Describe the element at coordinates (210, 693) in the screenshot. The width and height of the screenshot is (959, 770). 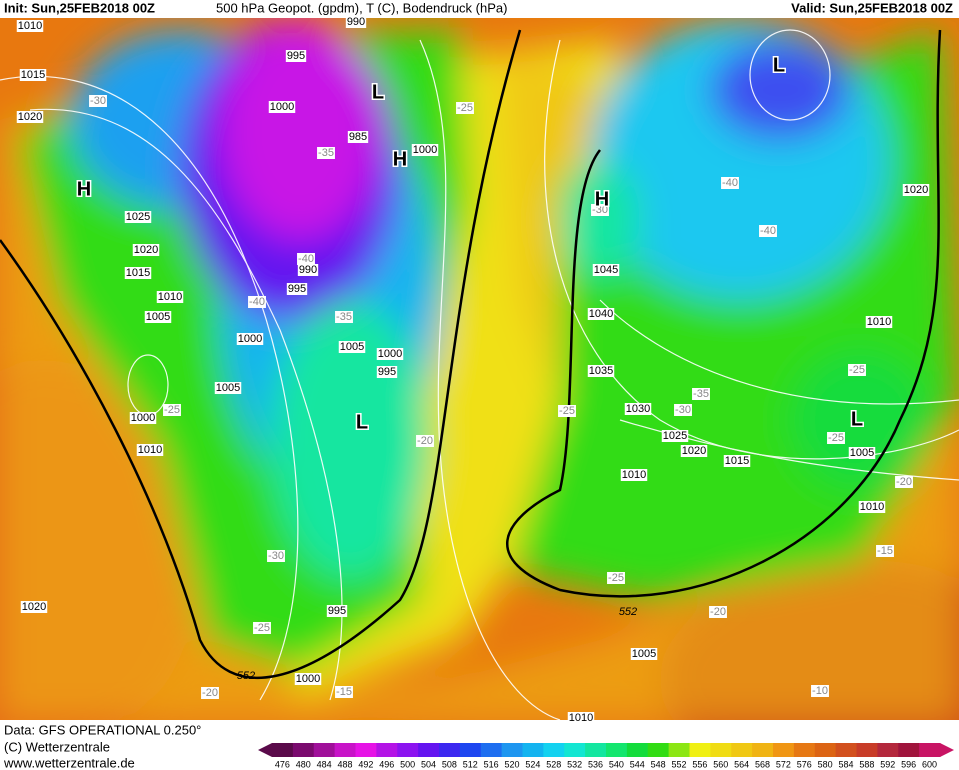
I see `temperature-label-box: -20` at that location.